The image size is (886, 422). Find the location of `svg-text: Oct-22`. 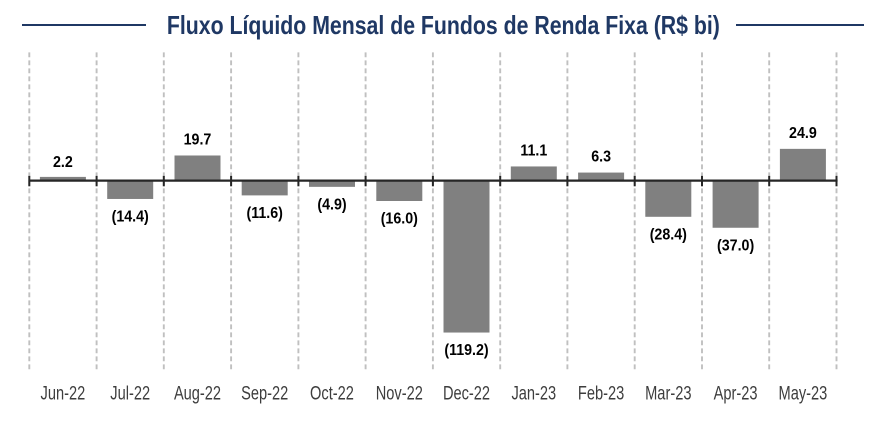

svg-text: Oct-22 is located at coordinates (332, 394).